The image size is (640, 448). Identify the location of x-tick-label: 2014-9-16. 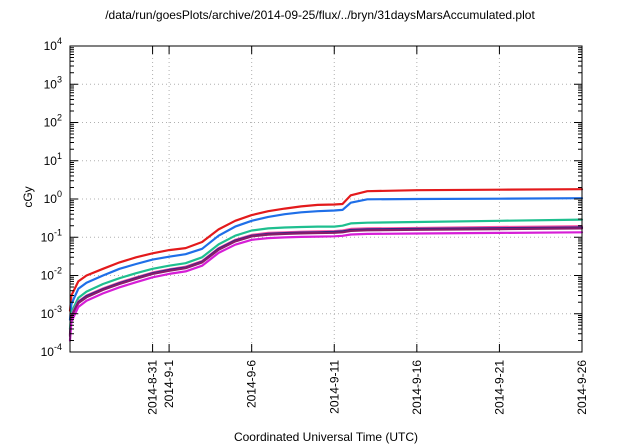
(417, 387).